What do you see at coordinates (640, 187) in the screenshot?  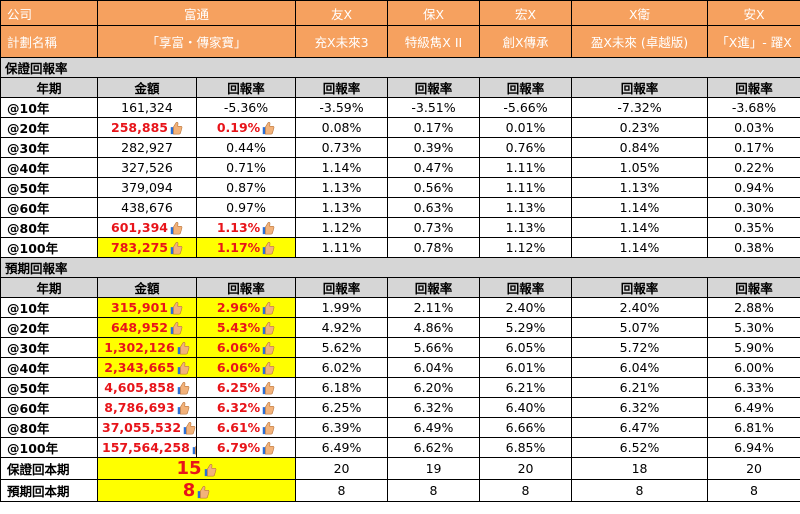 I see `competitor-rate: 1.13%` at bounding box center [640, 187].